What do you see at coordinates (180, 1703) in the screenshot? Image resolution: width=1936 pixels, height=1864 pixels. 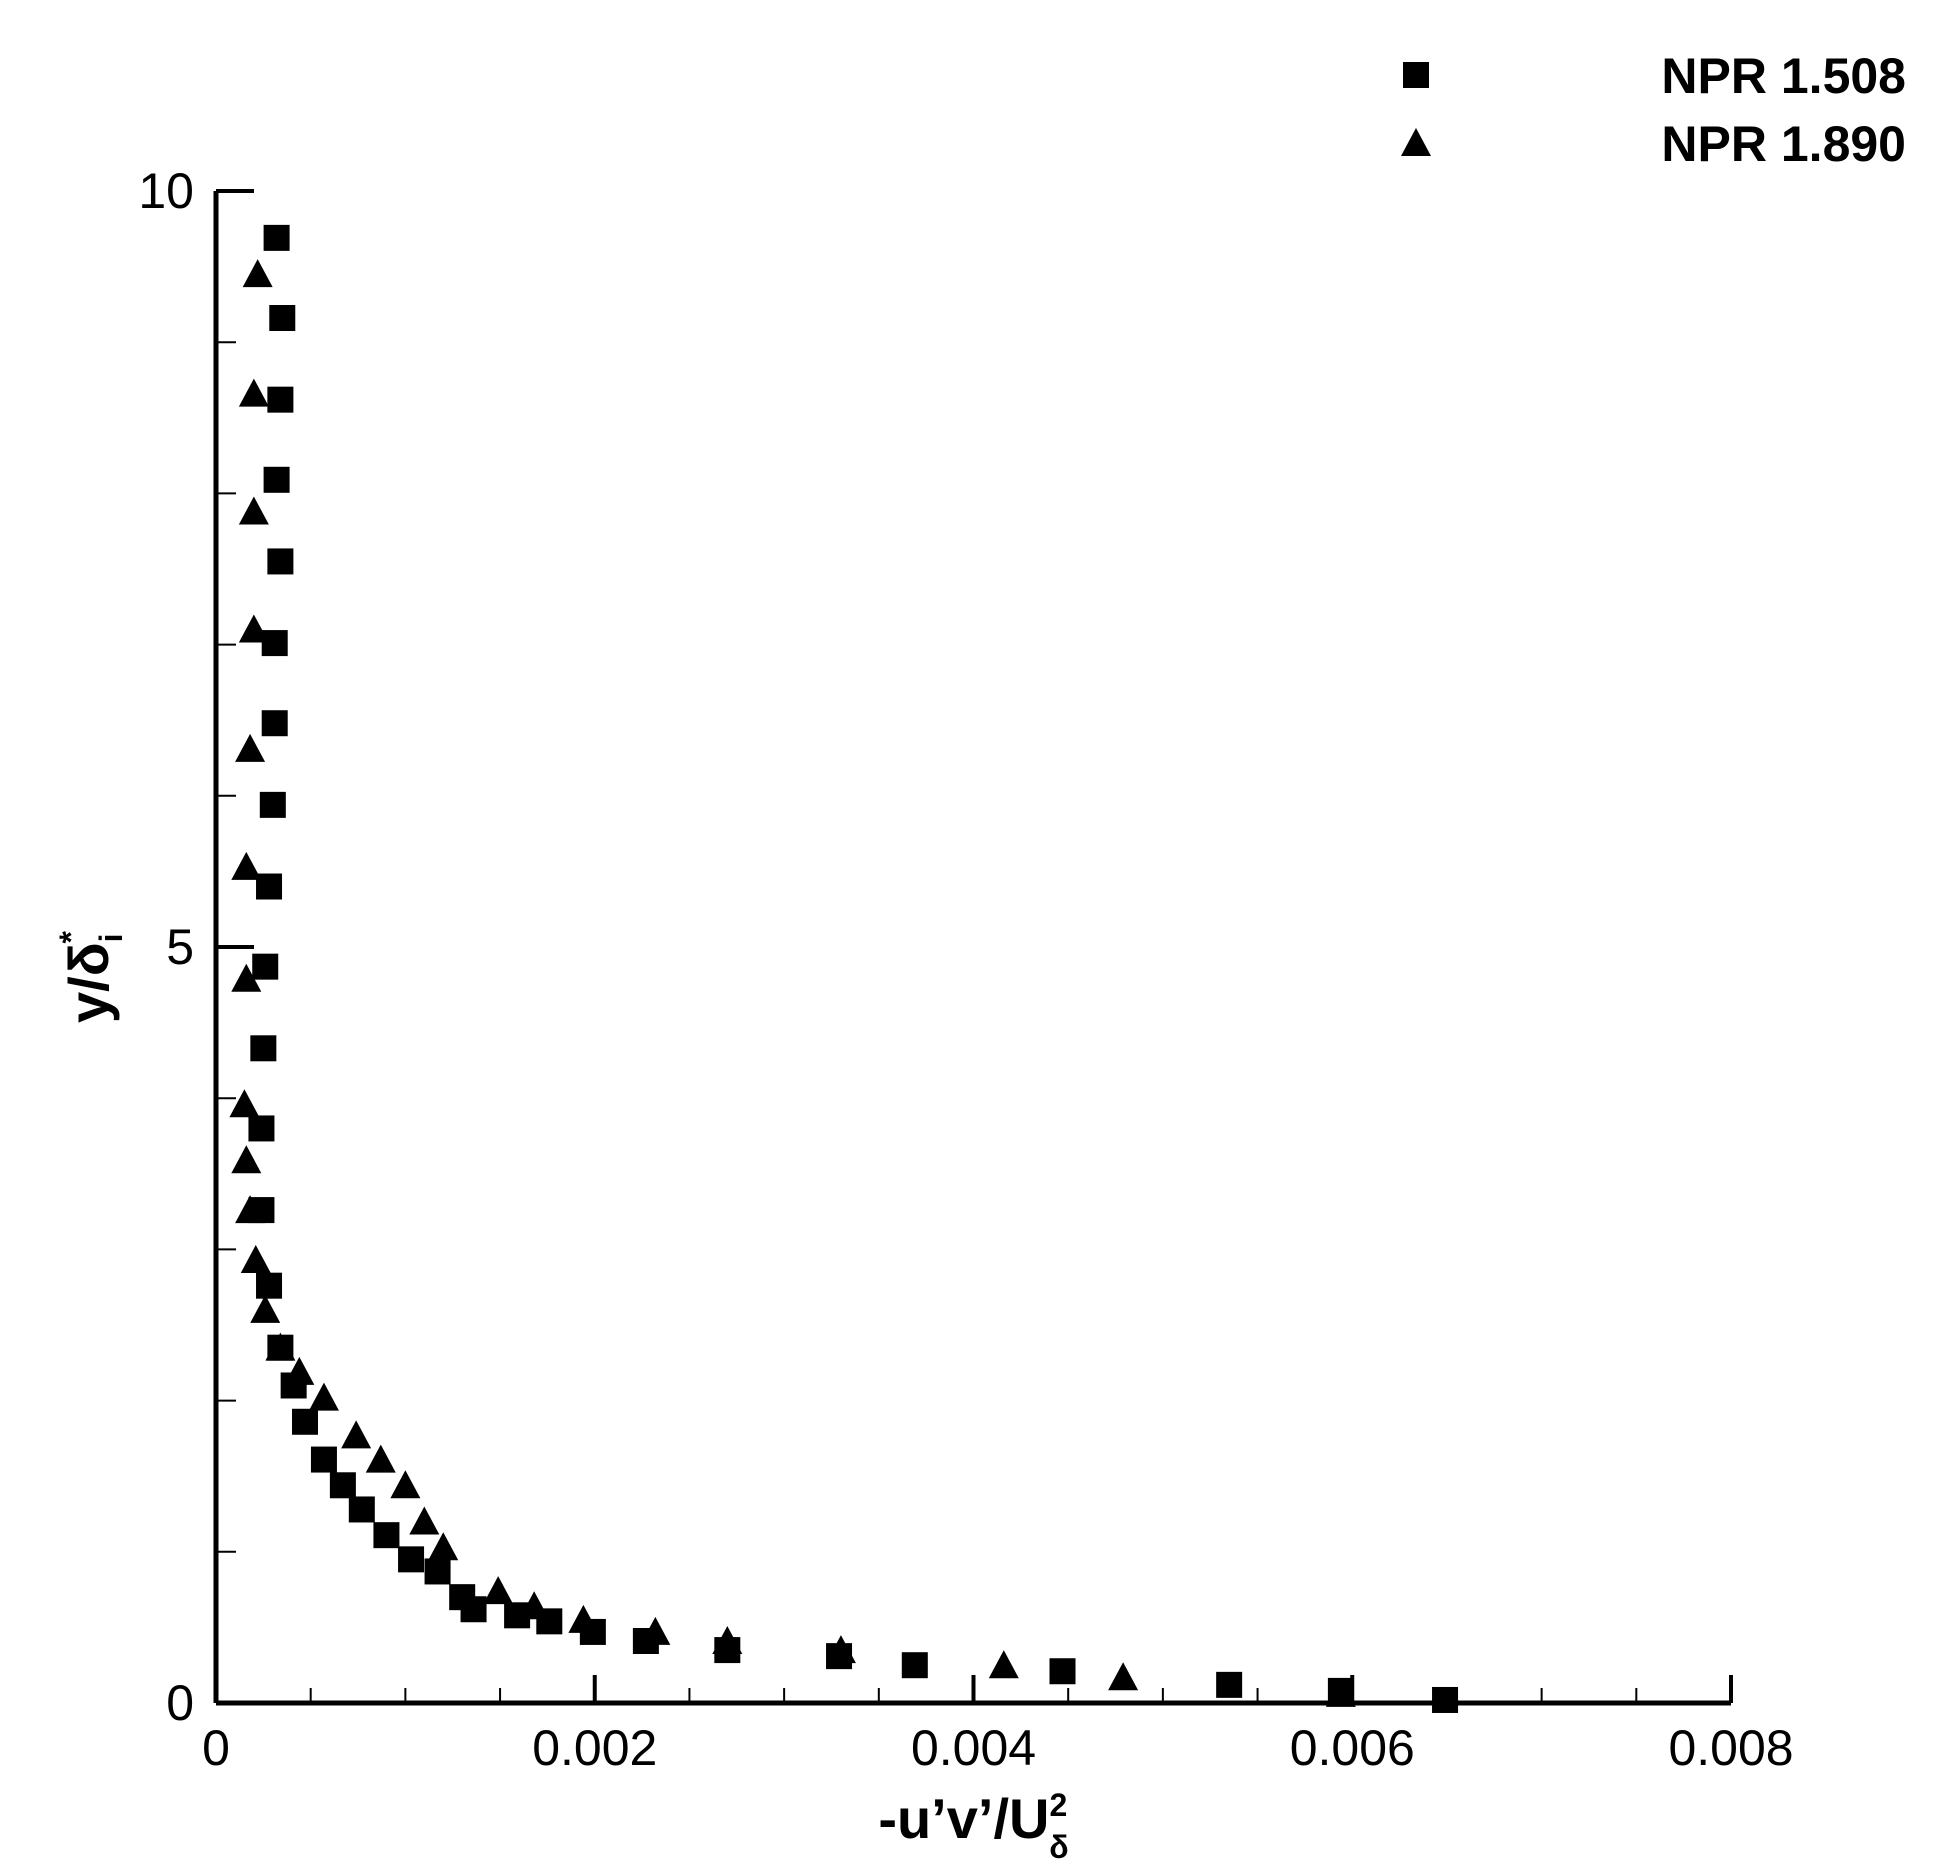 I see `y-tick-label: 0` at bounding box center [180, 1703].